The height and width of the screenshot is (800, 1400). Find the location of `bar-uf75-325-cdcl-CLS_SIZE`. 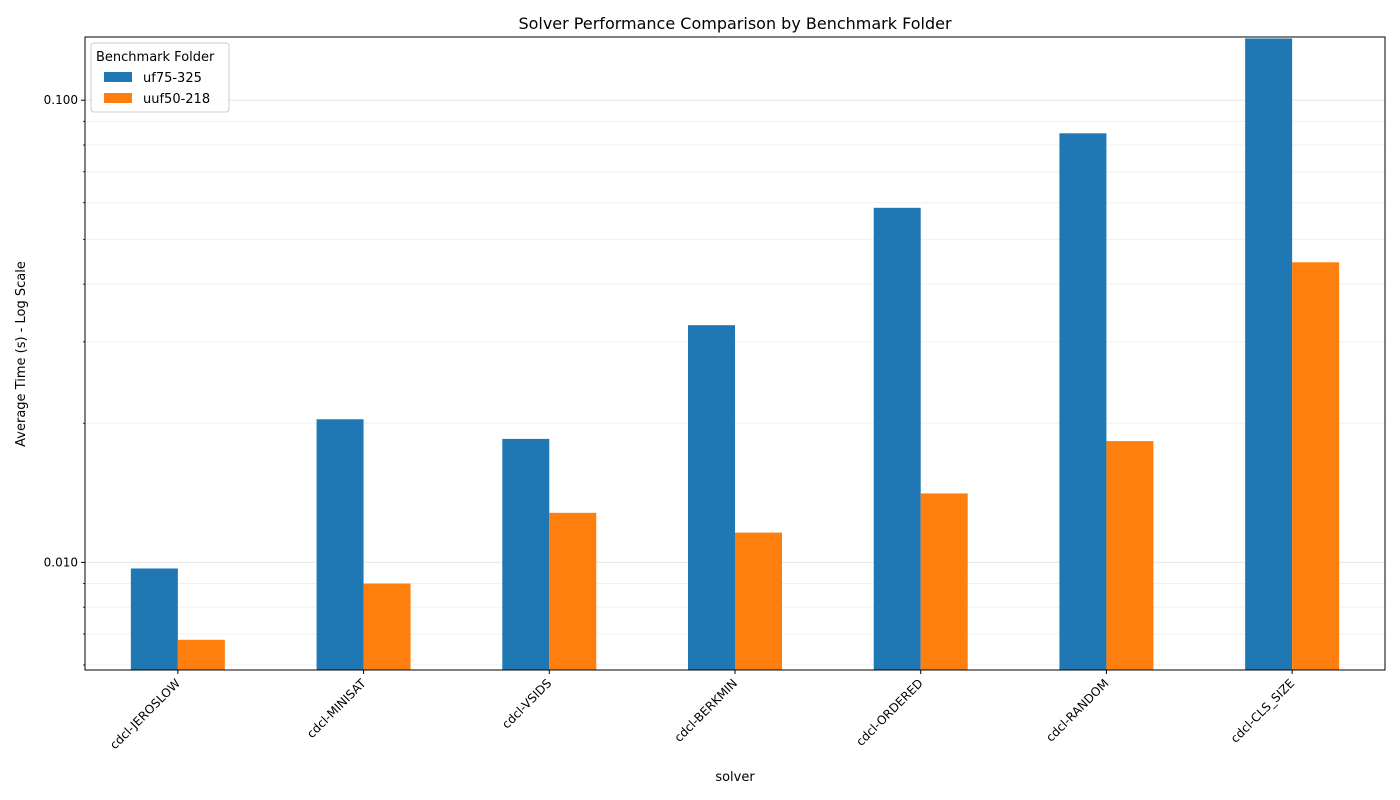

bar-uf75-325-cdcl-CLS_SIZE is located at coordinates (1269, 354).